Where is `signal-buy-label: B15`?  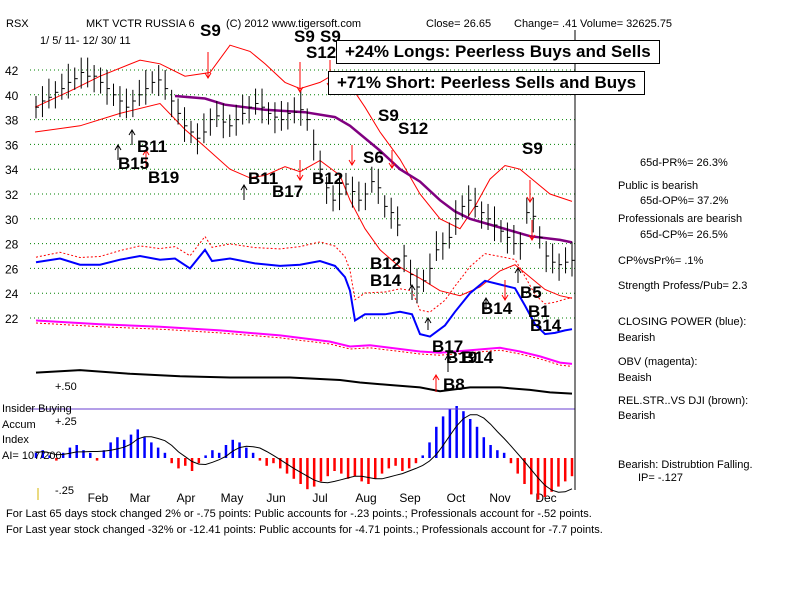 signal-buy-label: B15 is located at coordinates (133, 163).